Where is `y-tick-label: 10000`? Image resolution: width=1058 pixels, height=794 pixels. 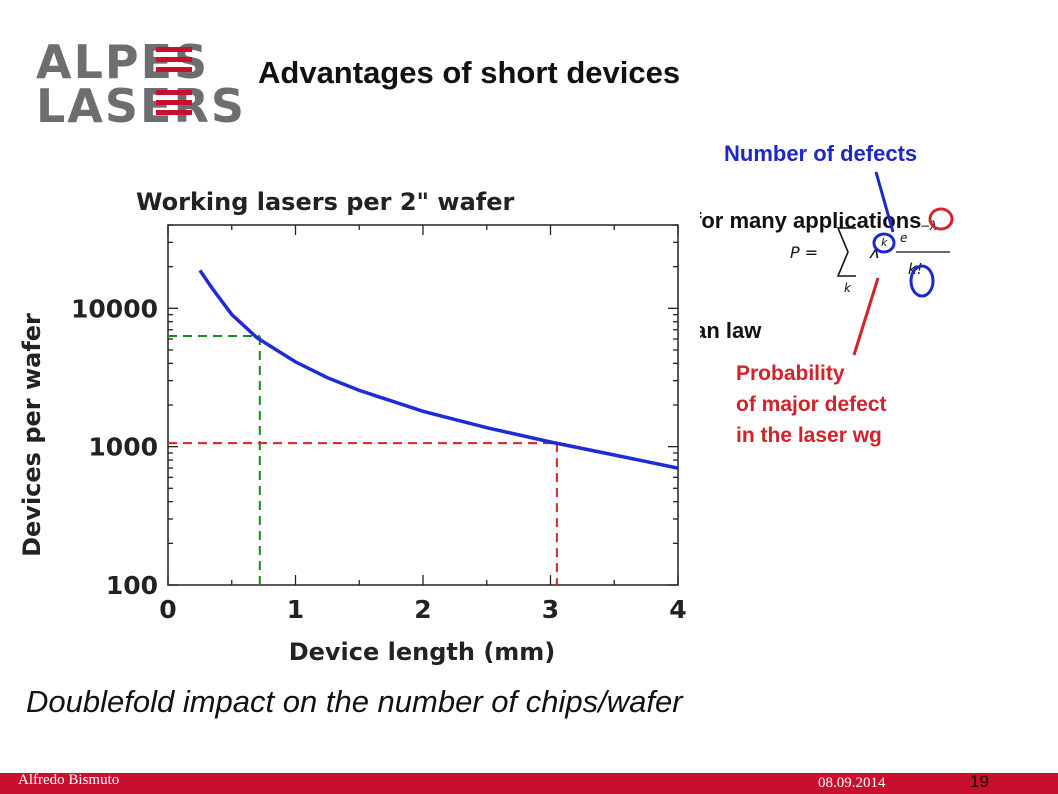
y-tick-label: 10000 is located at coordinates (114, 308).